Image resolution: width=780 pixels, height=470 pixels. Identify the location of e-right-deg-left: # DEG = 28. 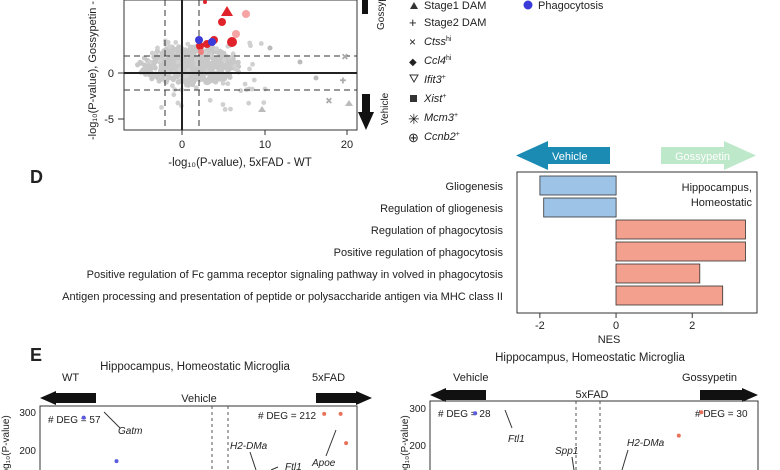
(464, 414).